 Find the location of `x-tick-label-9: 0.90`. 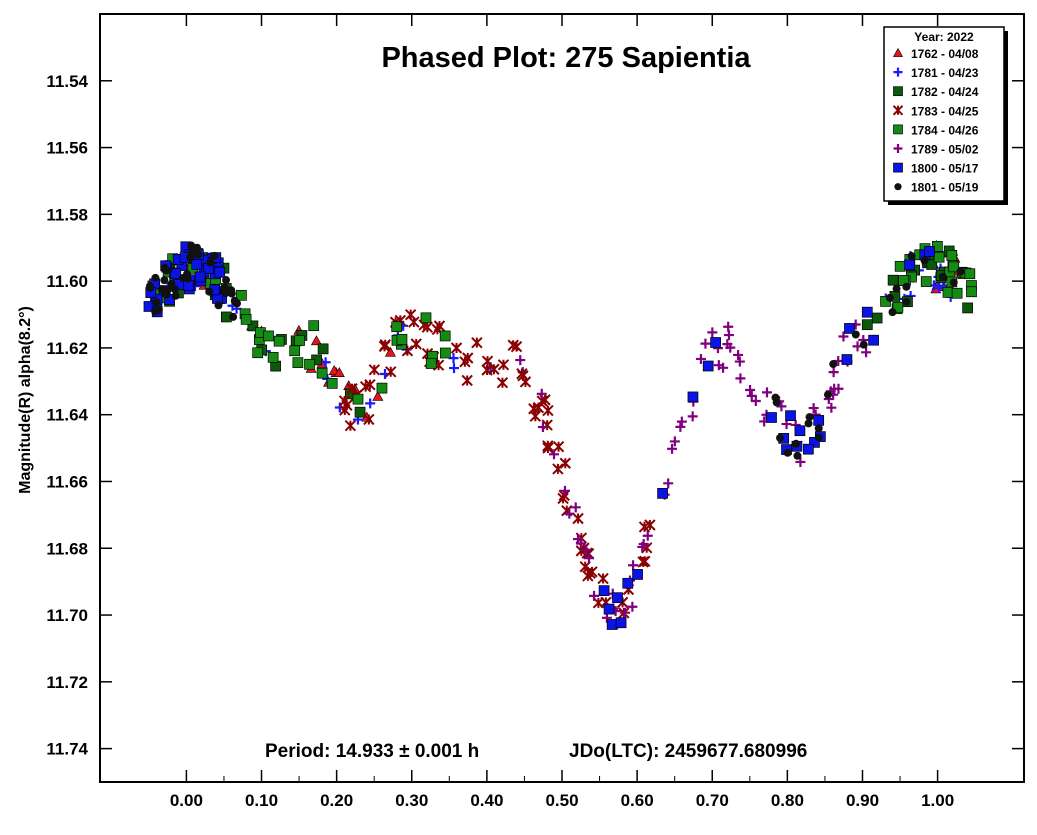

x-tick-label-9: 0.90 is located at coordinates (862, 800).